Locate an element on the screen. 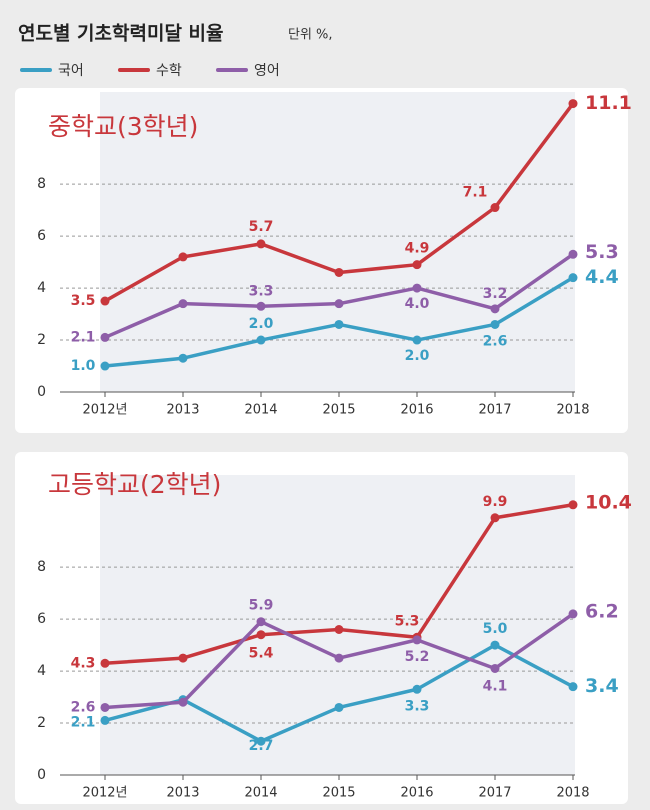 This screenshot has height=810, width=650. unit: 단위 %, is located at coordinates (310, 35).